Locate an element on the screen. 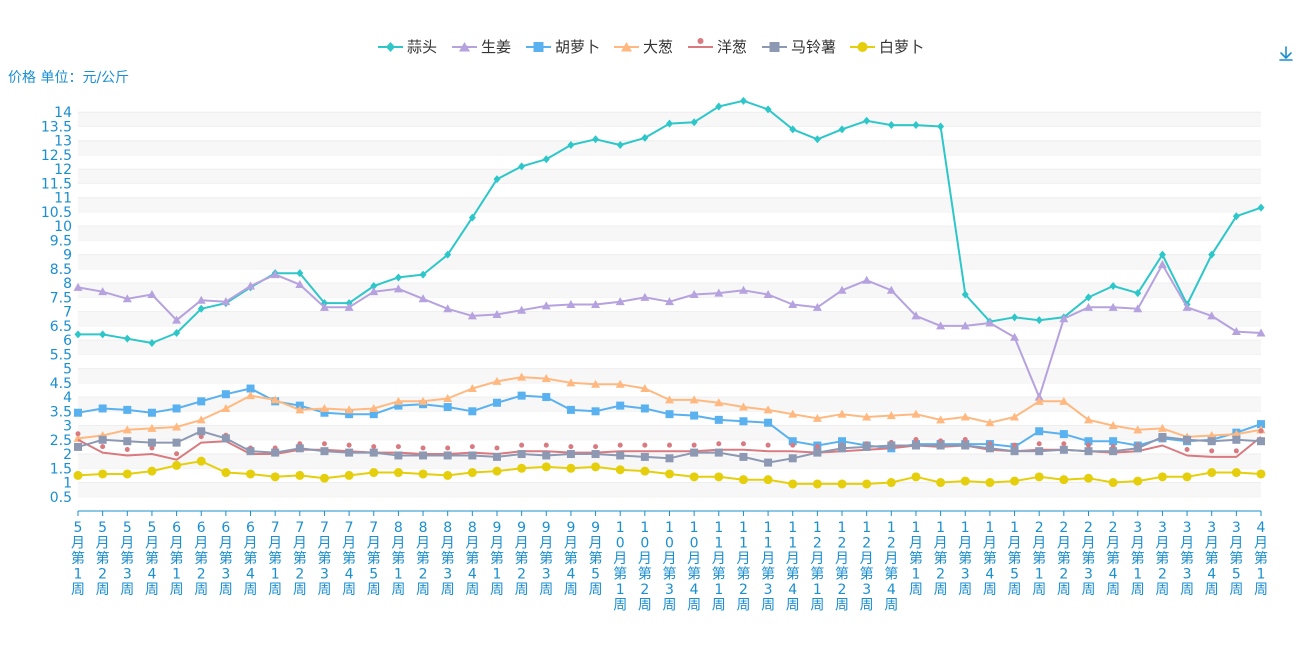  legend-item-4: 洋葱 is located at coordinates (717, 47).